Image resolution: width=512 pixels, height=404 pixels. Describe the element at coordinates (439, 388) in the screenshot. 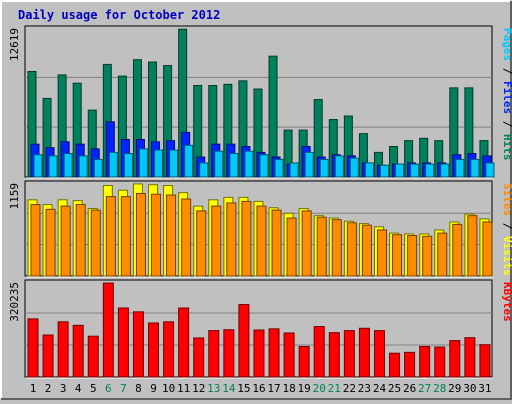

I see `x-tick-label-day-28: 28` at that location.